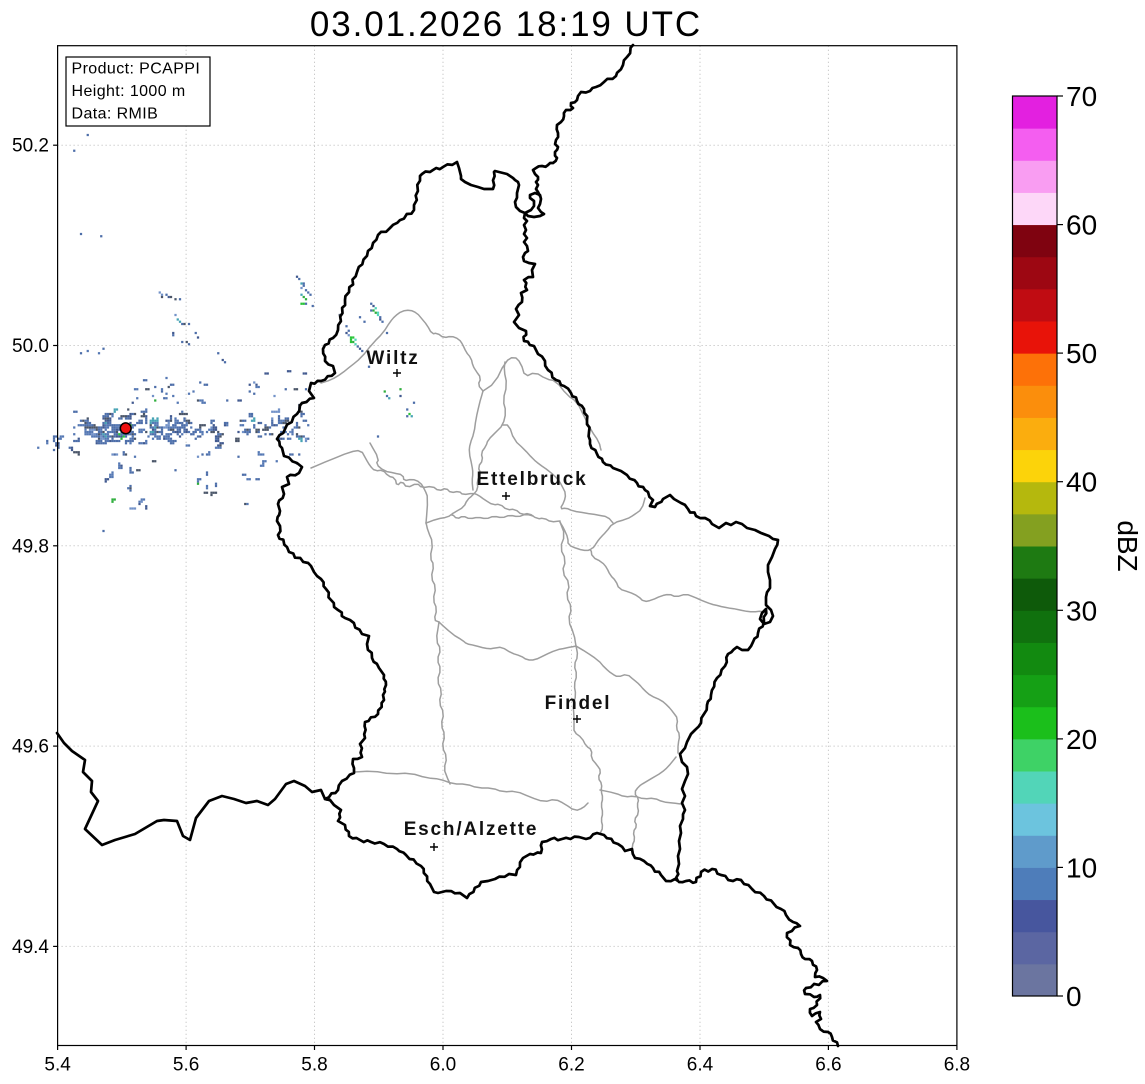 This screenshot has height=1084, width=1145. What do you see at coordinates (571, 1065) in the screenshot?
I see `svg-text: 6.2` at bounding box center [571, 1065].